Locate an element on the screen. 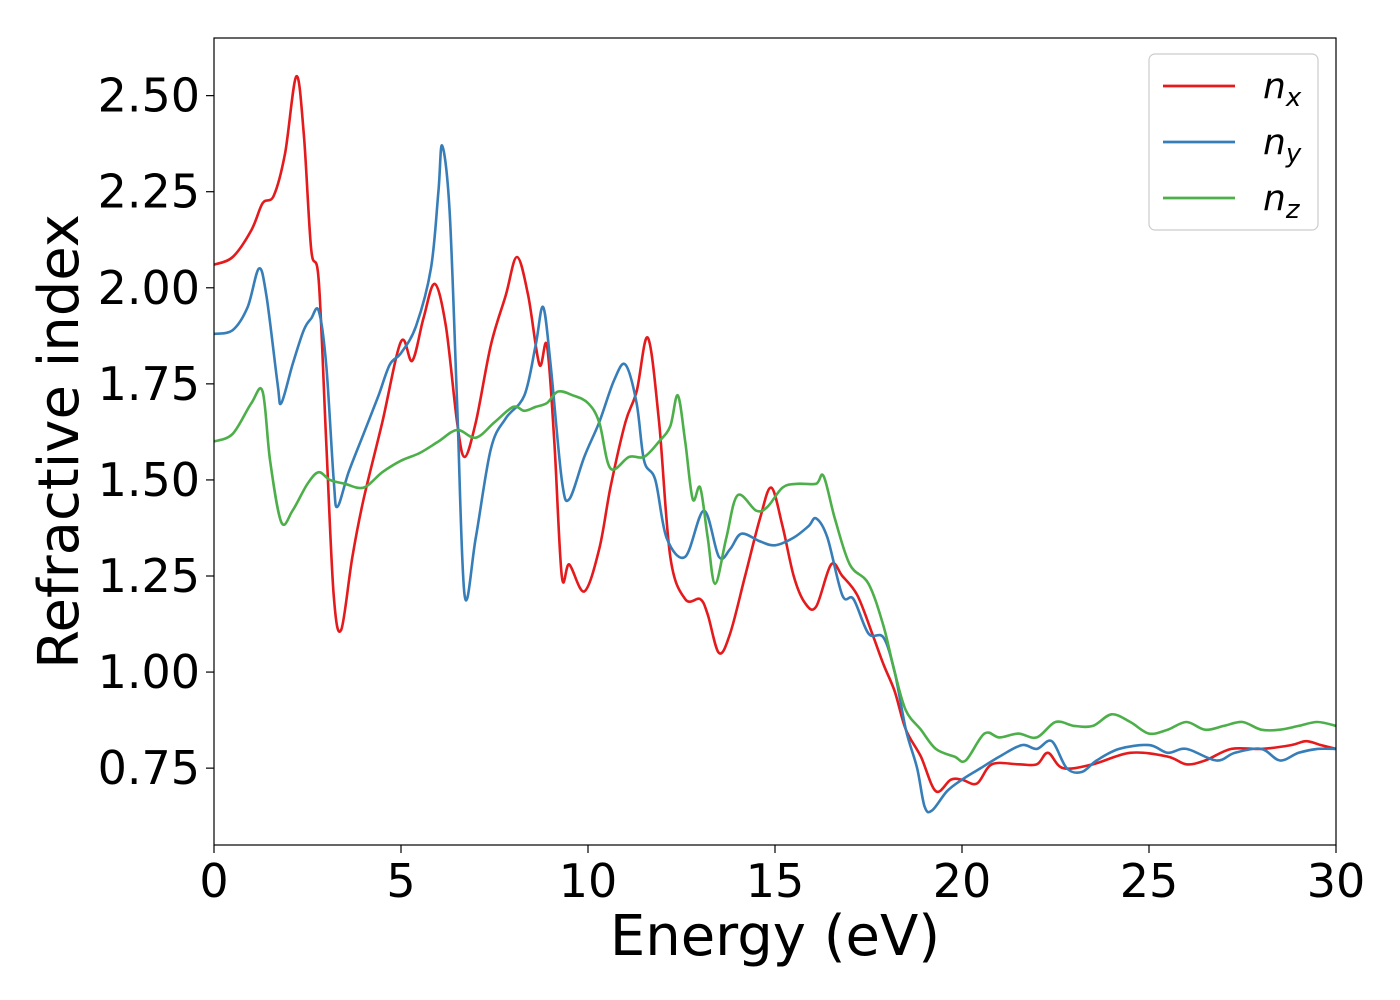 Image resolution: width=1400 pixels, height=1000 pixels. x-tick-label: 10 is located at coordinates (588, 881).